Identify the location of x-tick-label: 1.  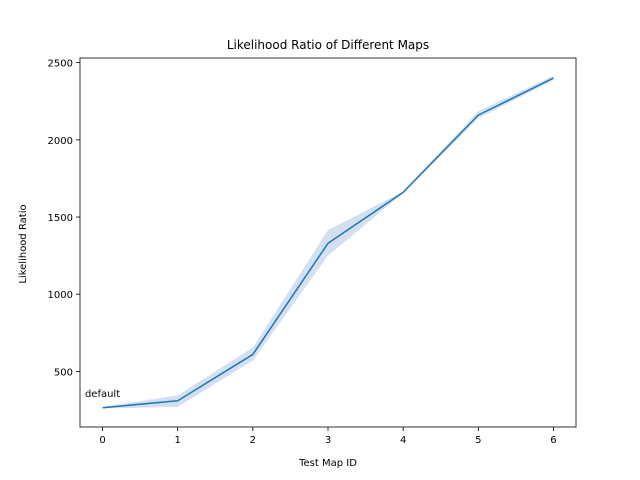
(178, 440).